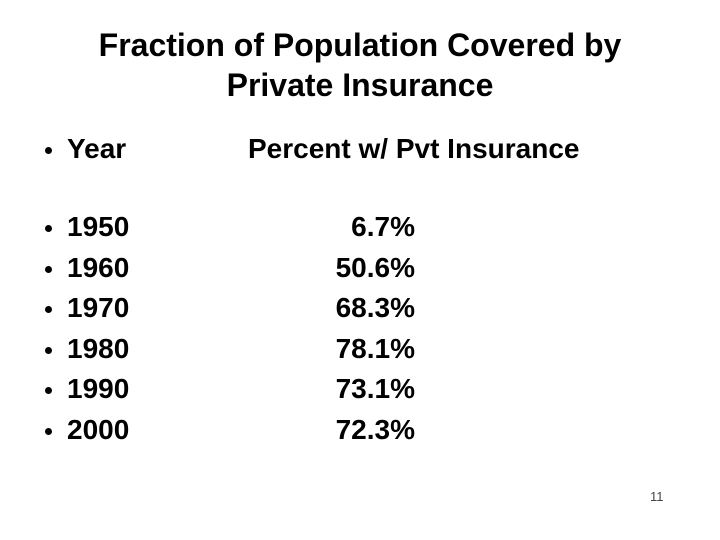 The width and height of the screenshot is (720, 540). What do you see at coordinates (98, 388) in the screenshot?
I see `year-cell: 1990` at bounding box center [98, 388].